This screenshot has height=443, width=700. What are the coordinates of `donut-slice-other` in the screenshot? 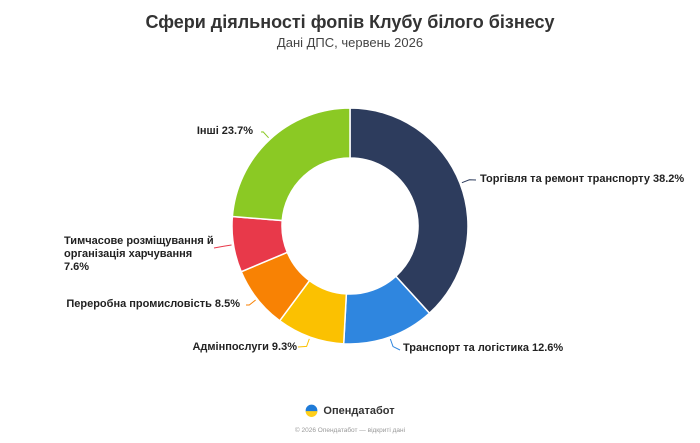 It's located at (291, 164).